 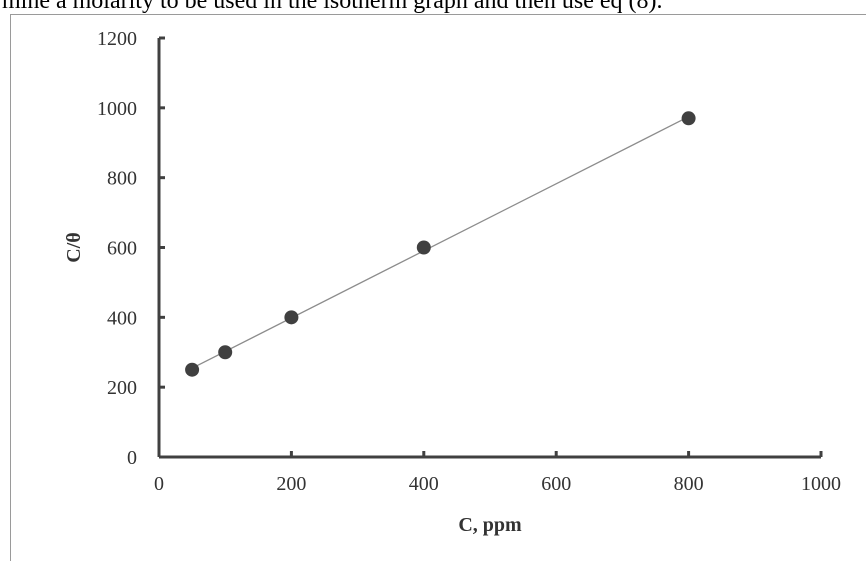 What do you see at coordinates (122, 388) in the screenshot?
I see `y-tick-label: 200` at bounding box center [122, 388].